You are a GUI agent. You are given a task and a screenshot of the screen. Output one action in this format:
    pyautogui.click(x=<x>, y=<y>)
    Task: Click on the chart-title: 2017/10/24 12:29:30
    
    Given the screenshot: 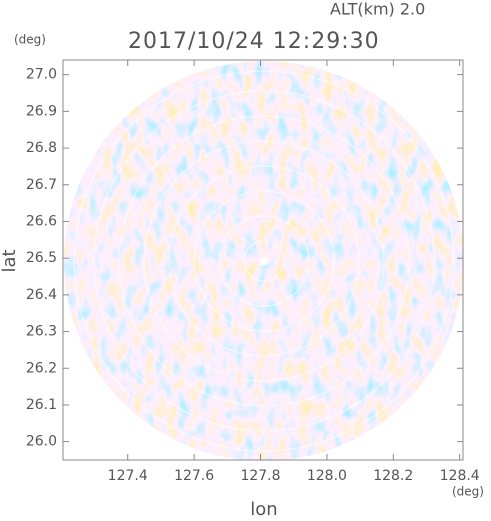 What is the action you would take?
    pyautogui.click(x=254, y=41)
    